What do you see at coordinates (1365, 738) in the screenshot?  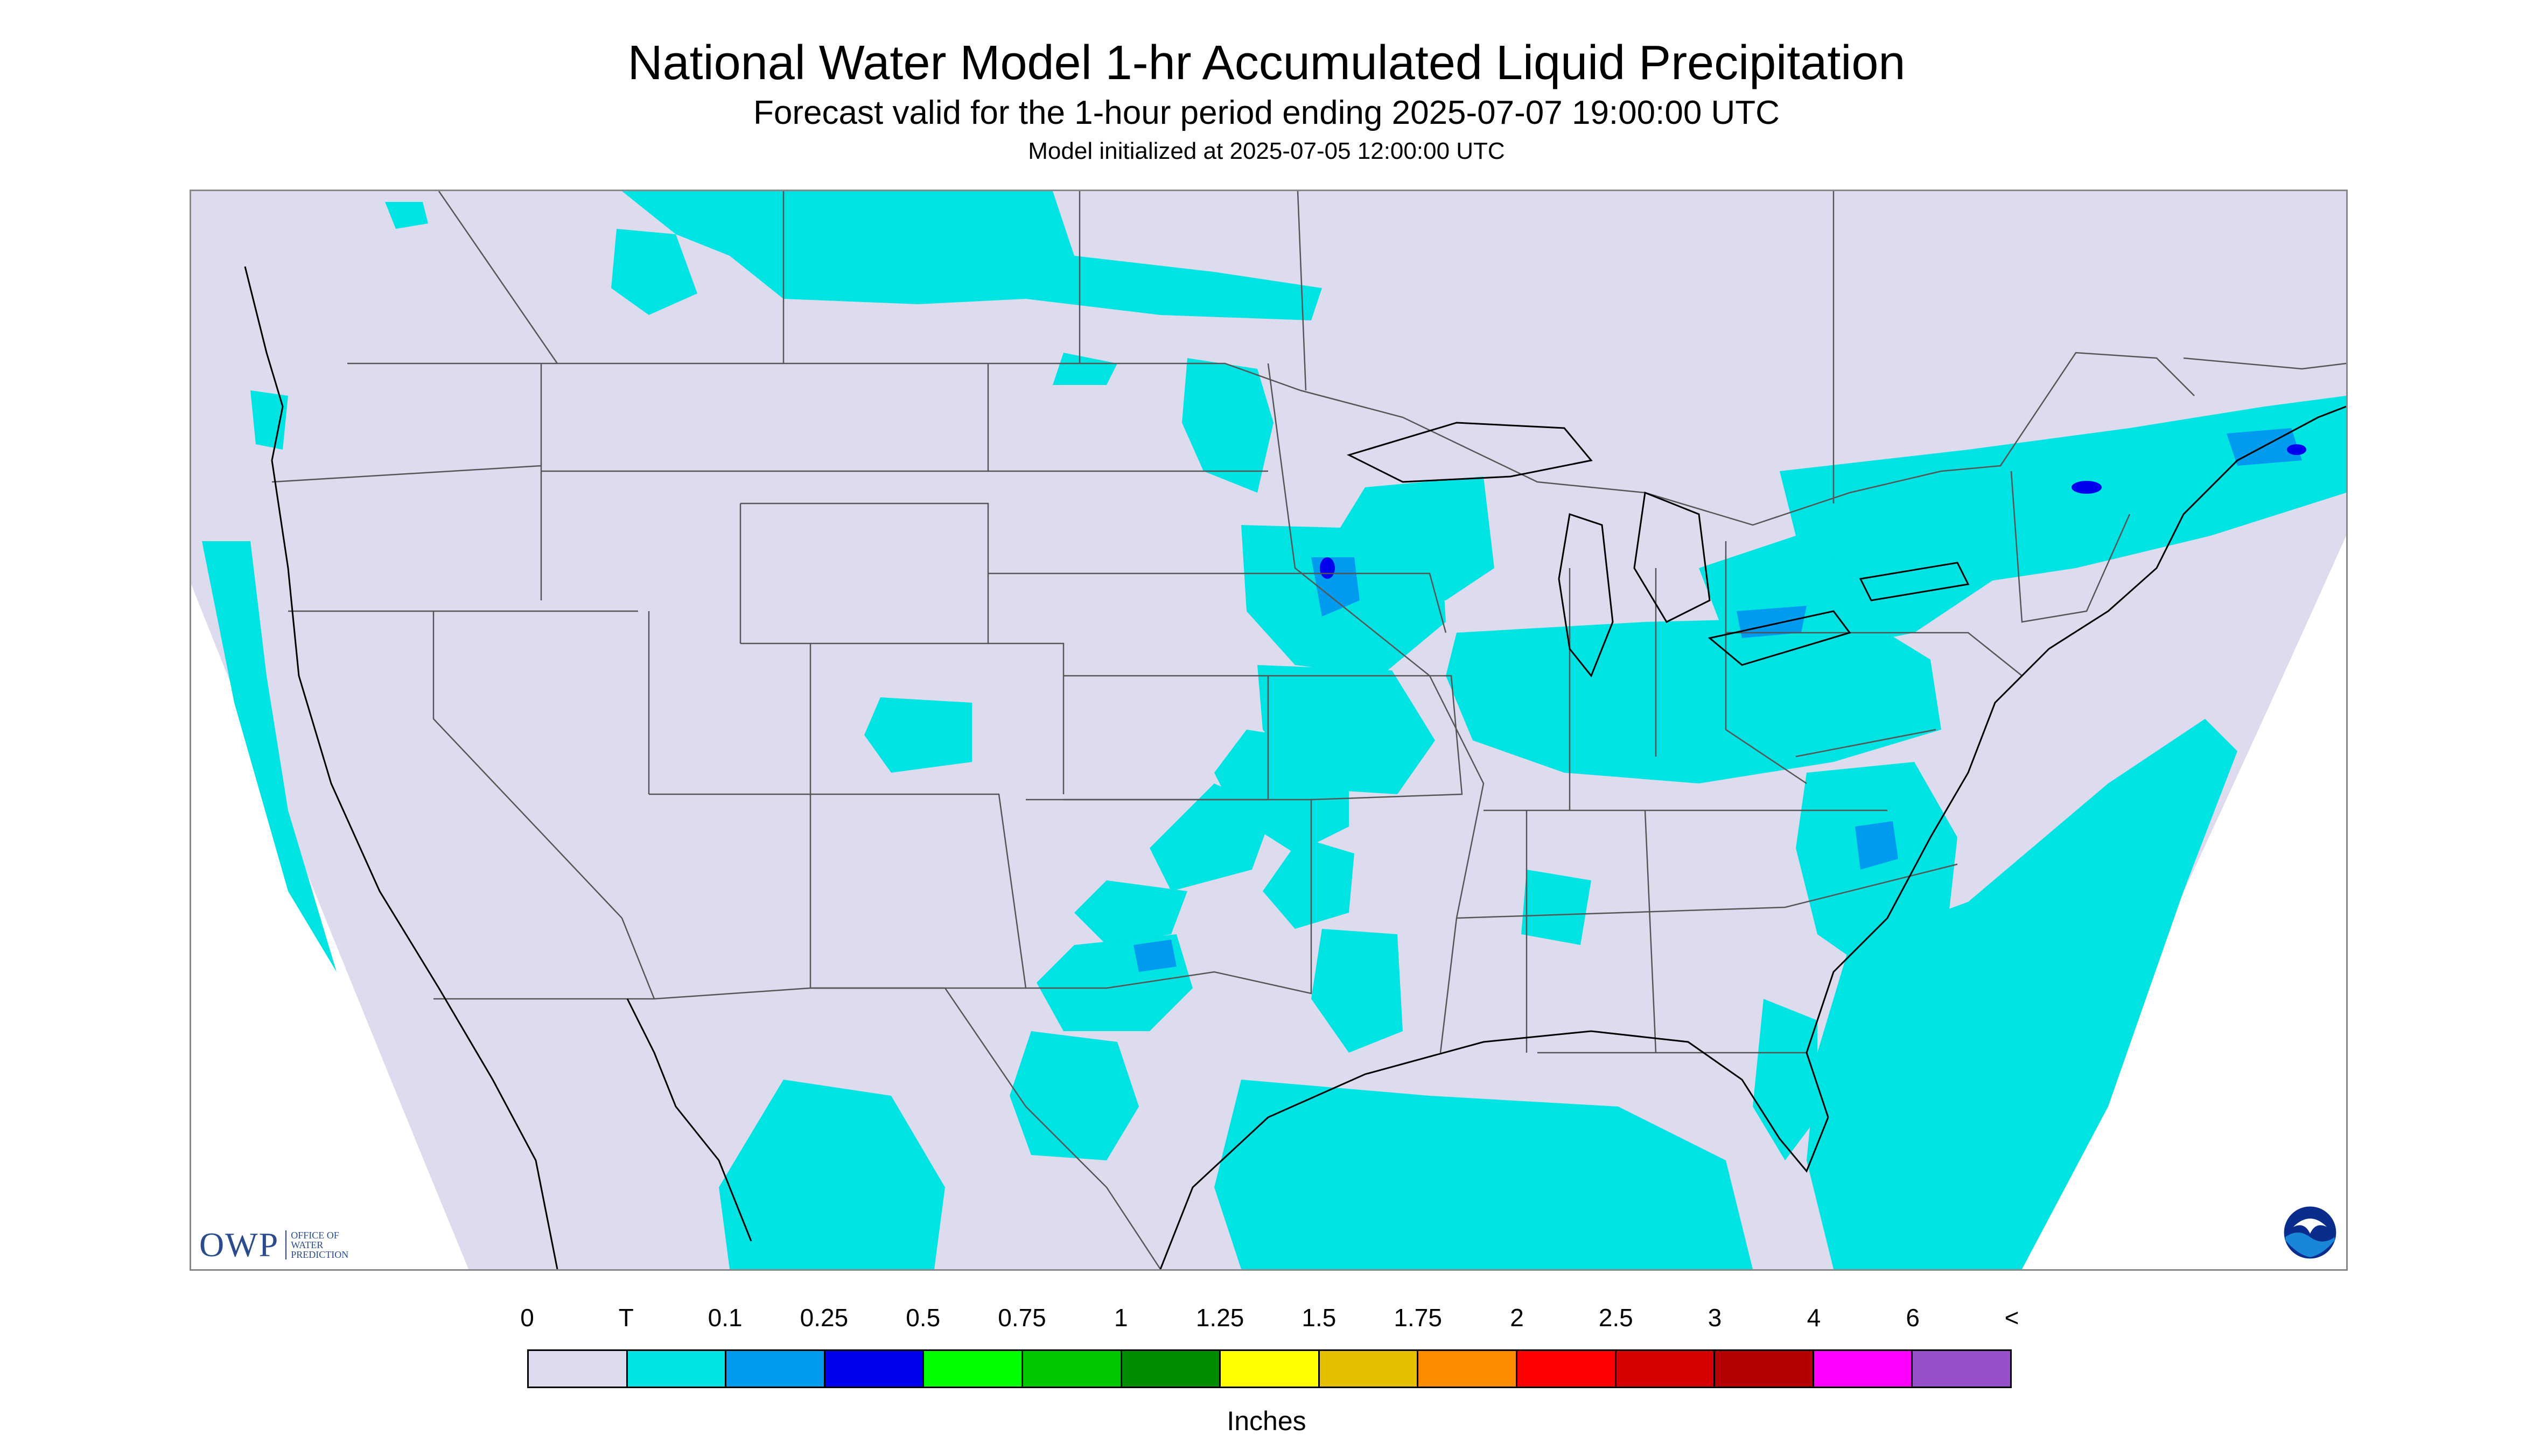 I see `state-border-ia-mo` at bounding box center [1365, 738].